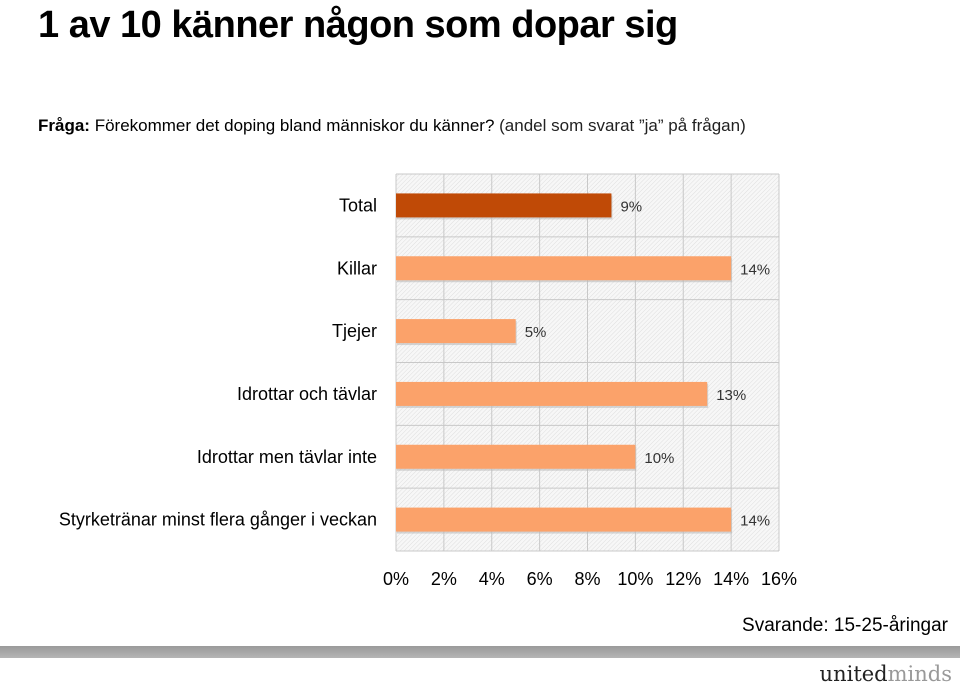  I want to click on x-tick-label-1: 2%, so click(444, 579).